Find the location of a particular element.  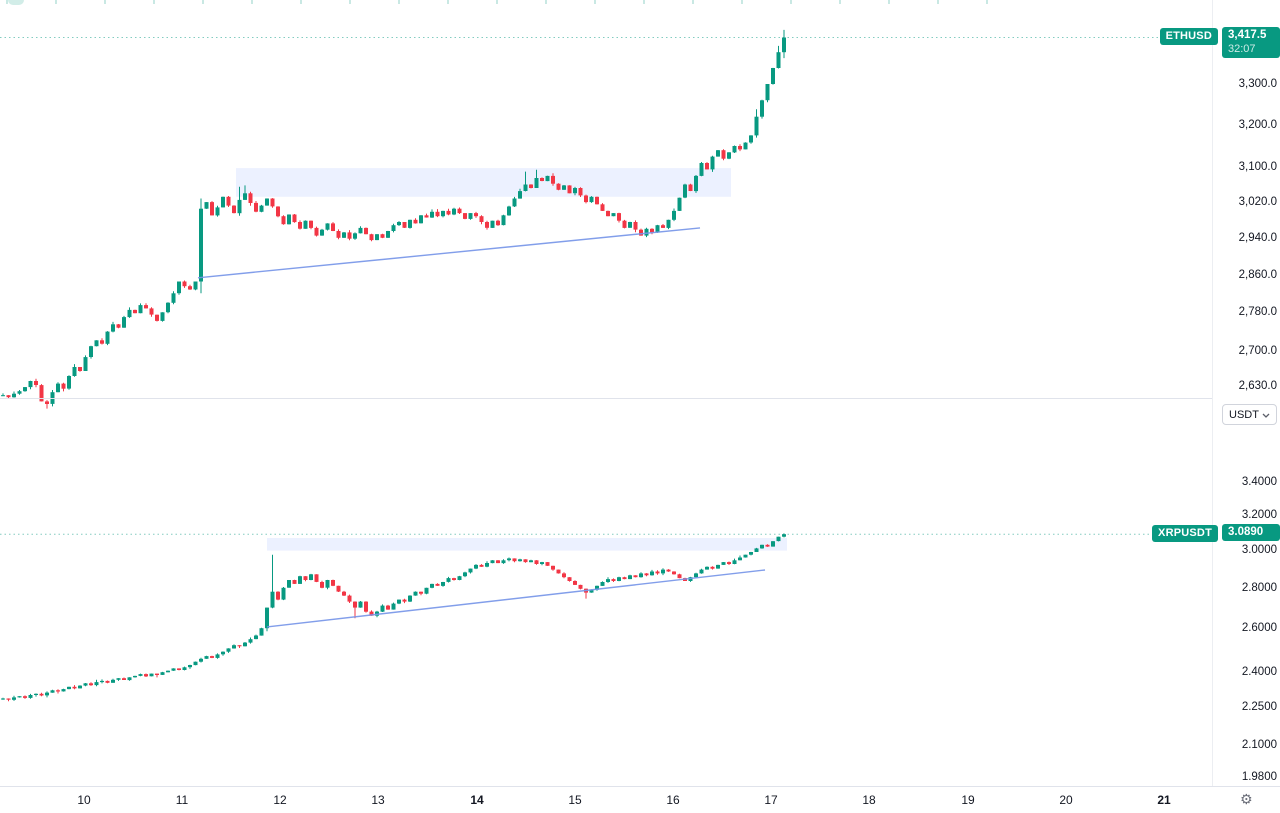

time-tick-label: 16 is located at coordinates (673, 800).